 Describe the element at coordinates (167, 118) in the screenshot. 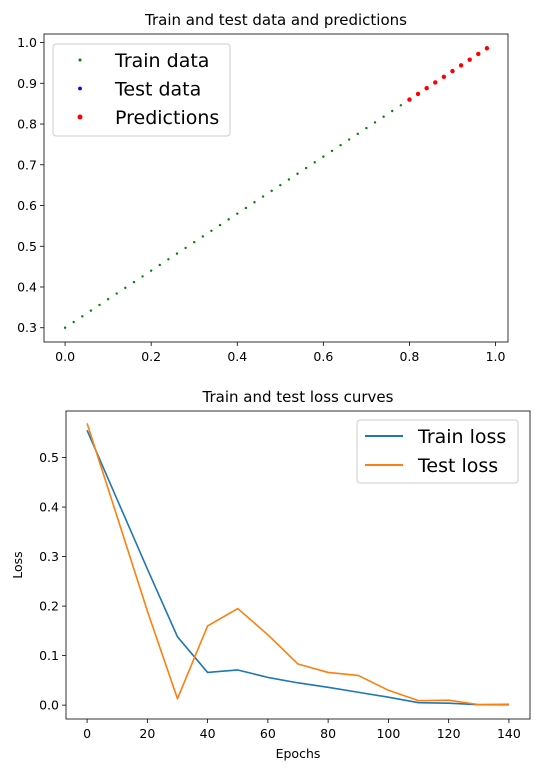

I see `legend-label: Predictions` at that location.